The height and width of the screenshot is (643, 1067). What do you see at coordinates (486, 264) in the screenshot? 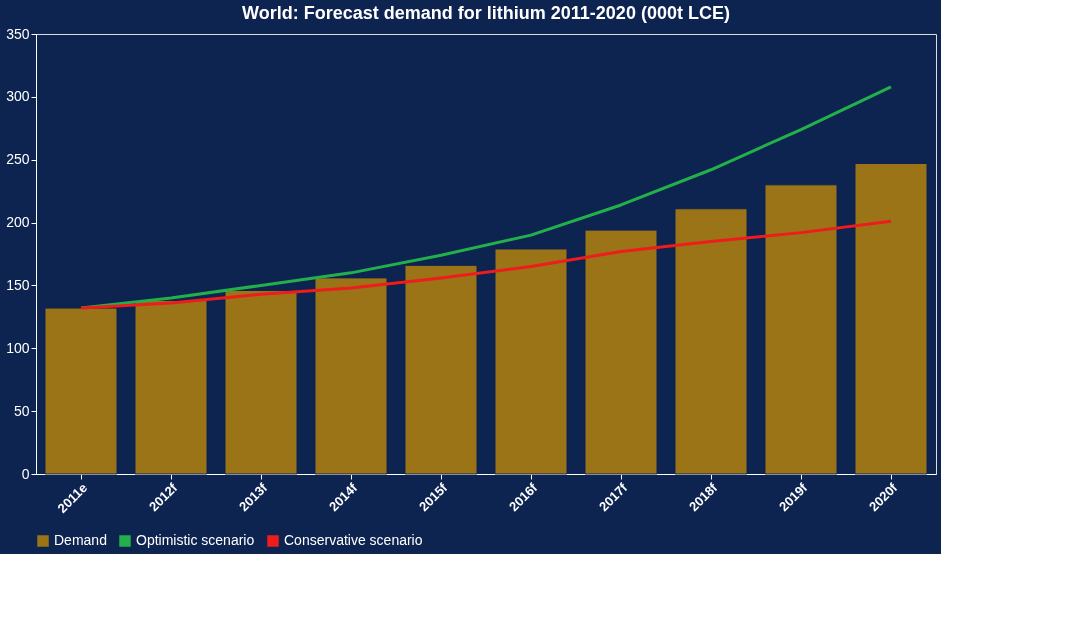
I see `line-series` at bounding box center [486, 264].